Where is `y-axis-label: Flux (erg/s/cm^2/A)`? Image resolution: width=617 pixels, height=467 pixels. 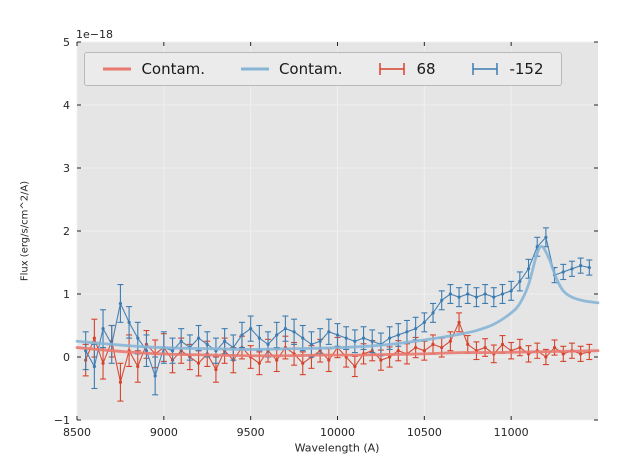 y-axis-label: Flux (erg/s/cm^2/A) is located at coordinates (25, 231).